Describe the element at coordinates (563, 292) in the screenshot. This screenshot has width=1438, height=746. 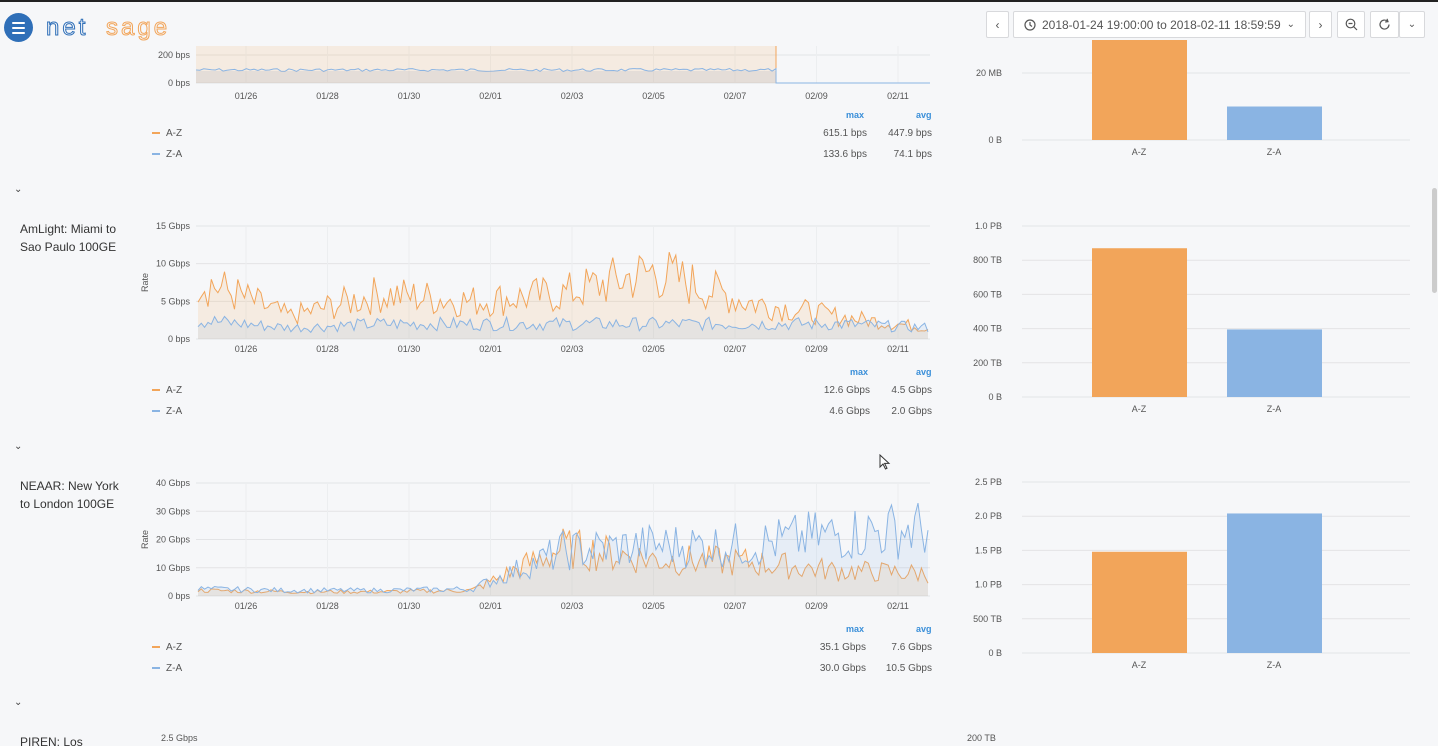
I see `series-line-a-z` at that location.